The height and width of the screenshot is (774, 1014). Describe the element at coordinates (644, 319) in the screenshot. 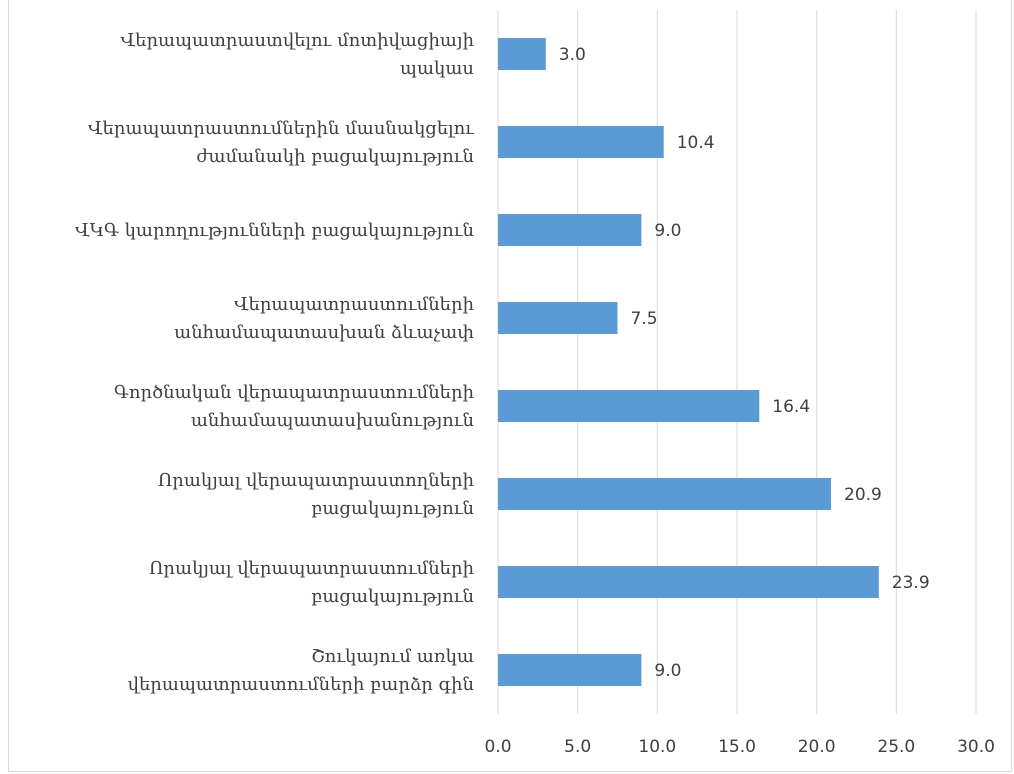

I see `data-label: 7.5` at that location.